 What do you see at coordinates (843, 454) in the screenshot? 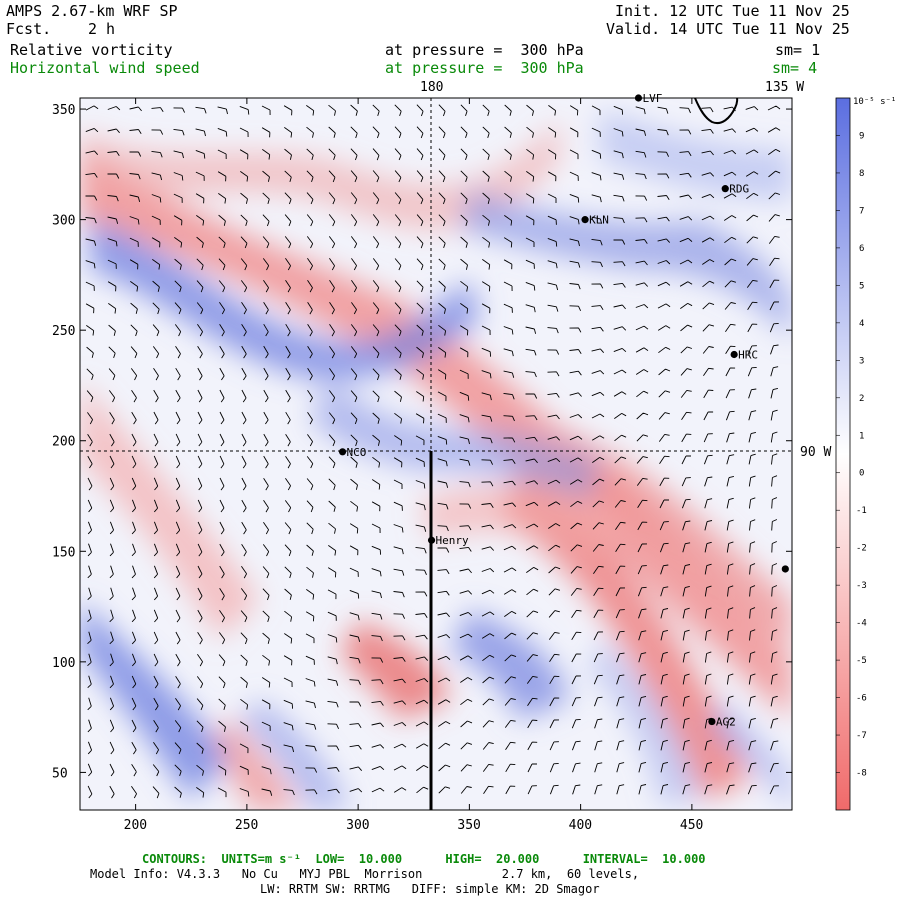
I see `colorbar-ramp` at bounding box center [843, 454].